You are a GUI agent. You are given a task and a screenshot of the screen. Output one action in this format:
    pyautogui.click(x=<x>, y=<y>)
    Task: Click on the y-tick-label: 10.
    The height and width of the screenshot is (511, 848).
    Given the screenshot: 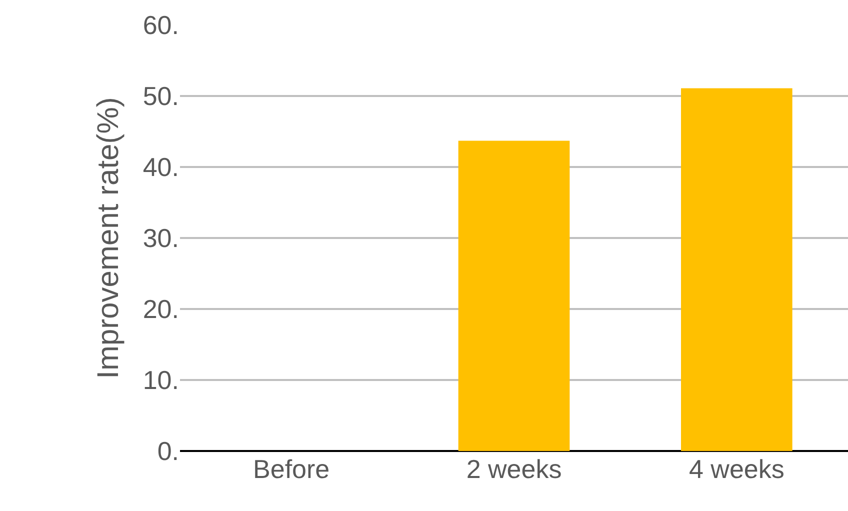 What is the action you would take?
    pyautogui.click(x=160, y=380)
    